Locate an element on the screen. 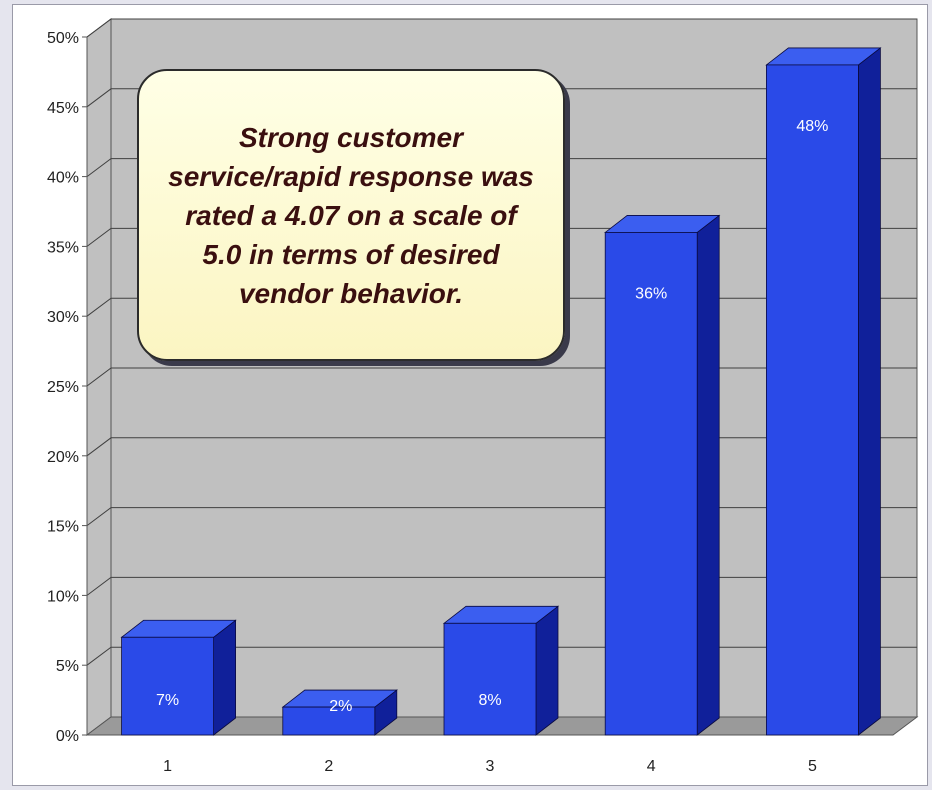  bar: 8% is located at coordinates (501, 670).